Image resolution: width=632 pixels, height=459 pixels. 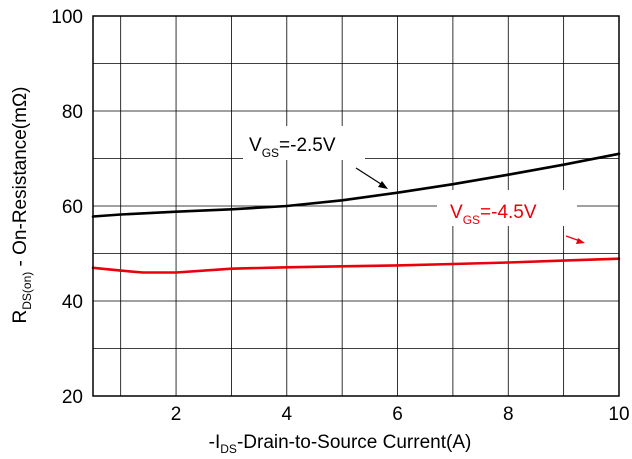 What do you see at coordinates (72, 302) in the screenshot?
I see `y-tick-label: 40` at bounding box center [72, 302].